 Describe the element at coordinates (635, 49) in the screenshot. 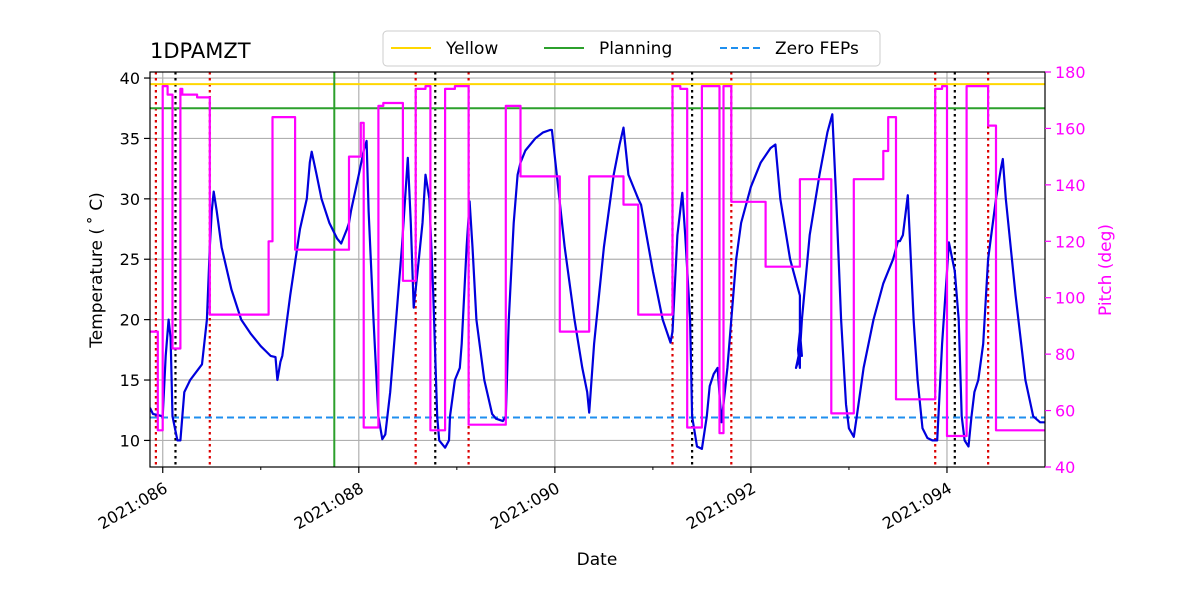

I see `legend-label-planning: Planning` at that location.